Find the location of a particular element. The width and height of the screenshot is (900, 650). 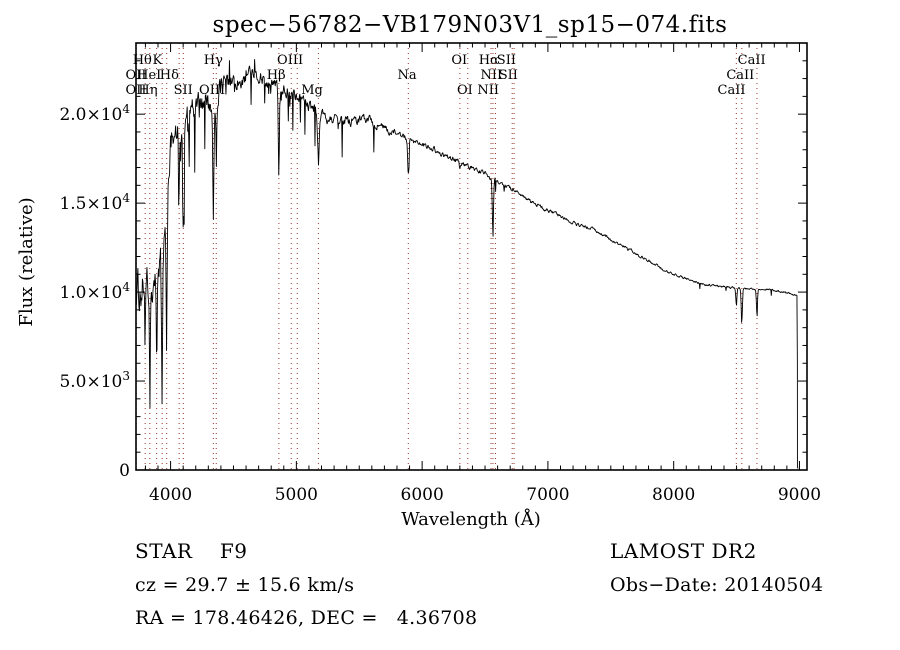

x-axis-title: Wavelength (Å) is located at coordinates (471, 519).